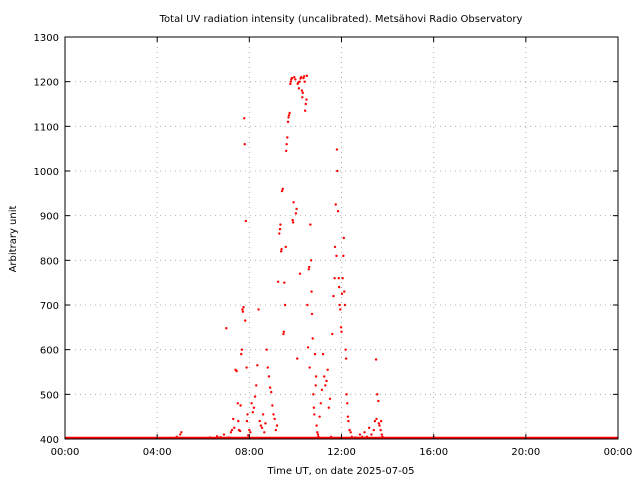 The height and width of the screenshot is (480, 640). I want to click on y-tick-labels: 400 500 600 700 800 900 1000 1100 1200 1300, so click(46, 239).